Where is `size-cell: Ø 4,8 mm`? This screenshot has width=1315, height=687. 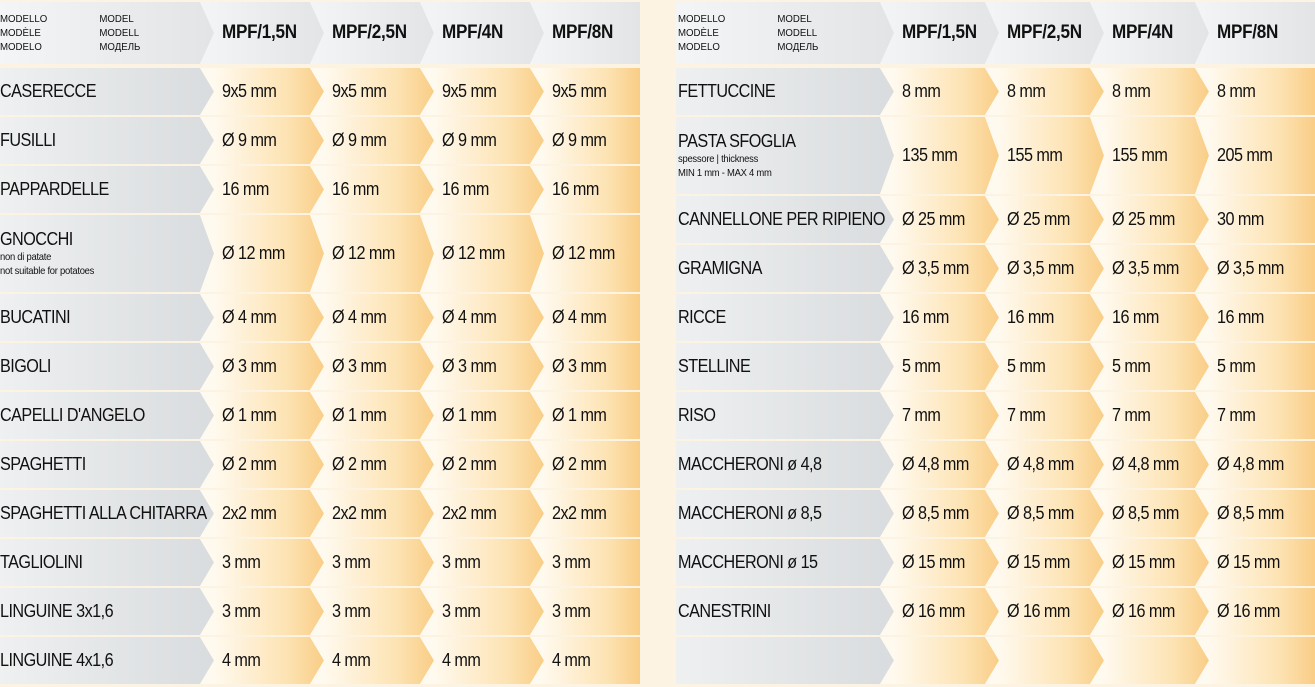 size-cell: Ø 4,8 mm is located at coordinates (1044, 464).